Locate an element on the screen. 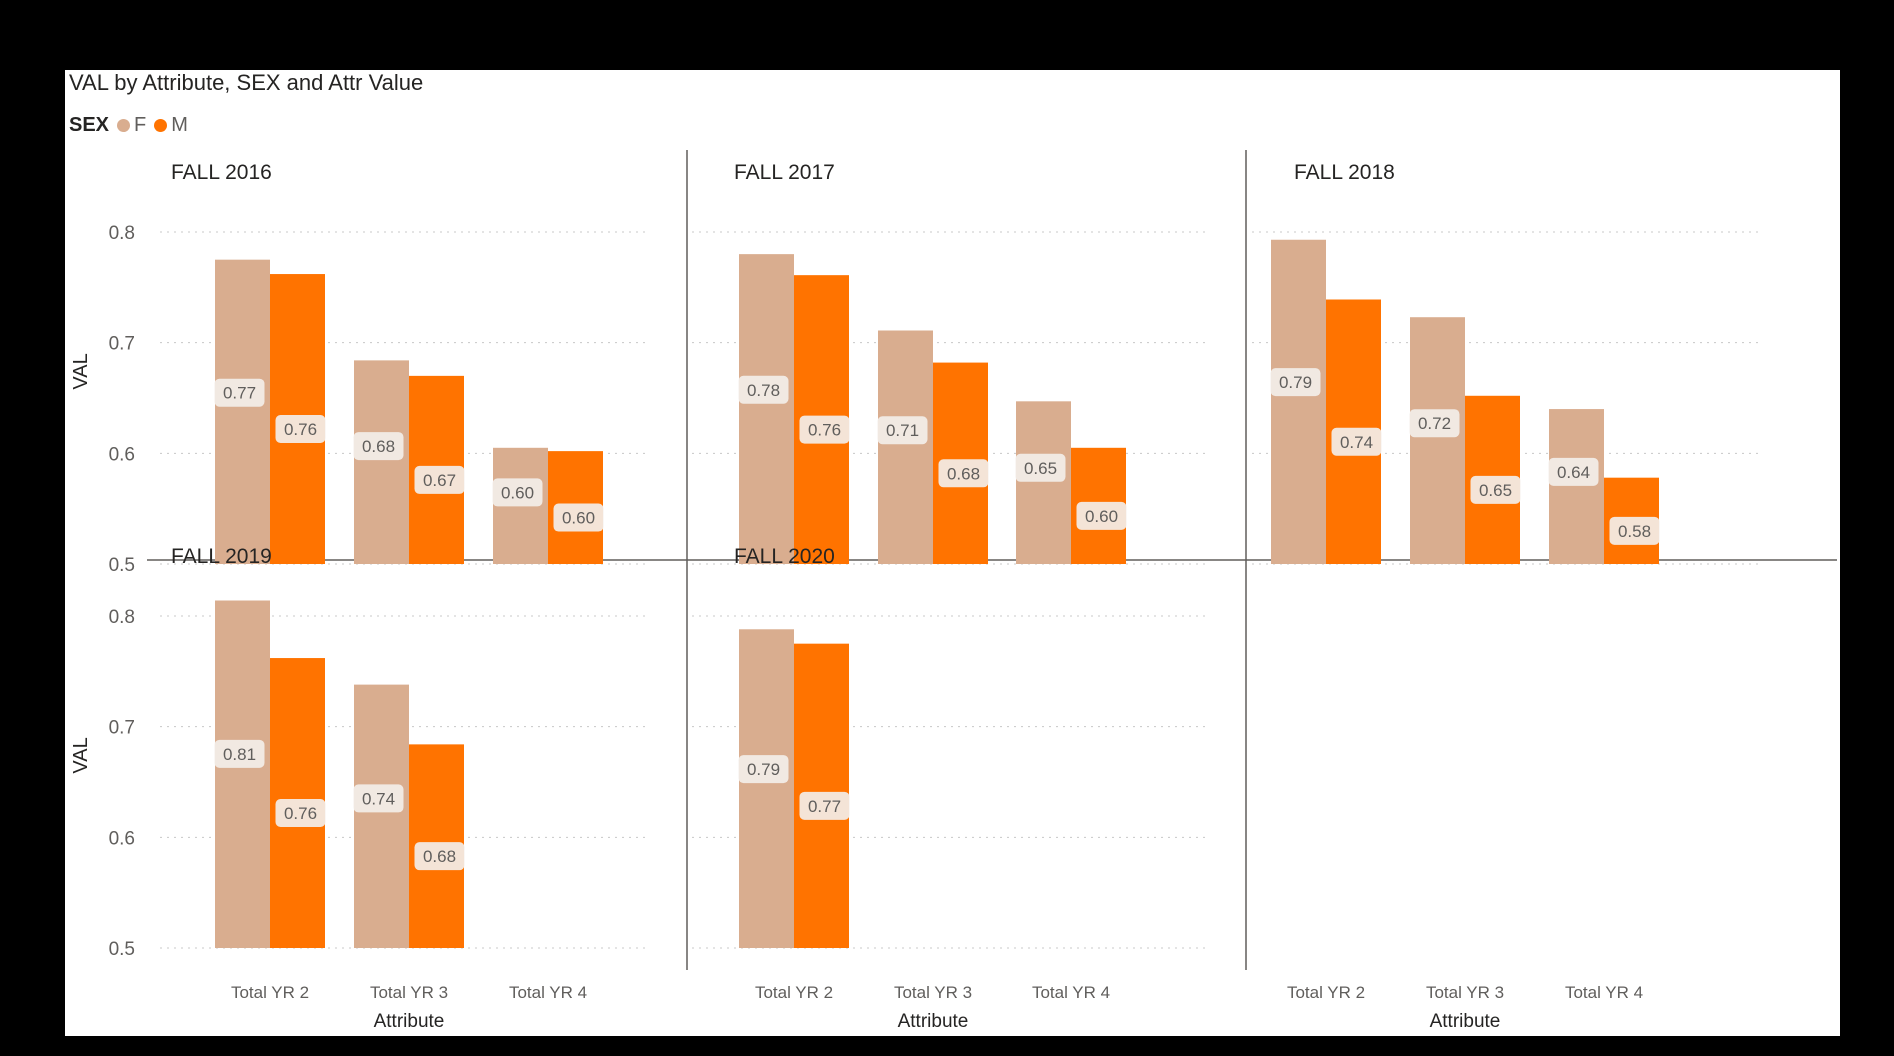 The width and height of the screenshot is (1894, 1056). legend: SEX F M is located at coordinates (132, 125).